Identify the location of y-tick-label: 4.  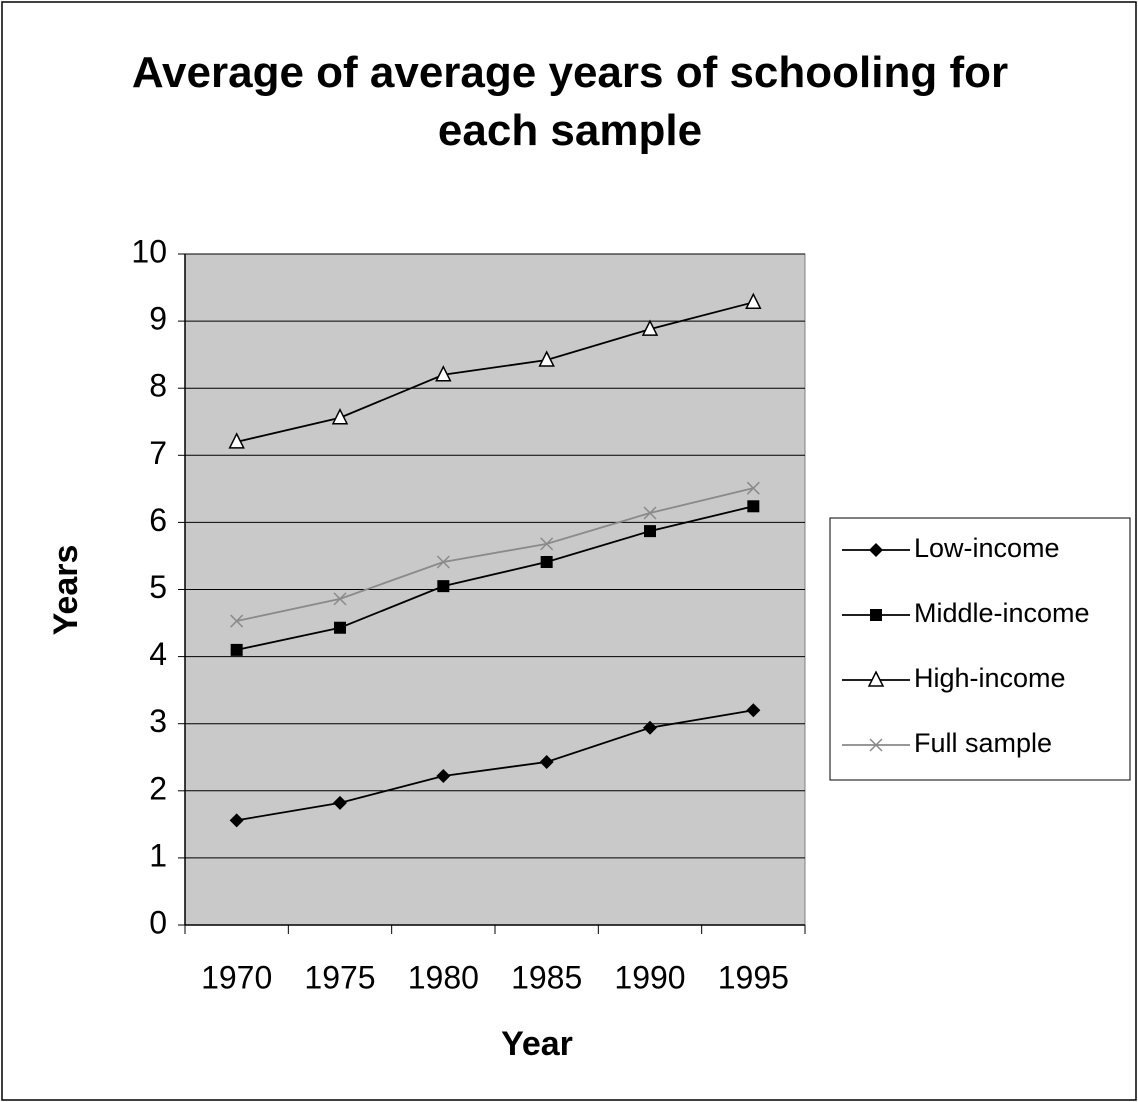
(158, 654).